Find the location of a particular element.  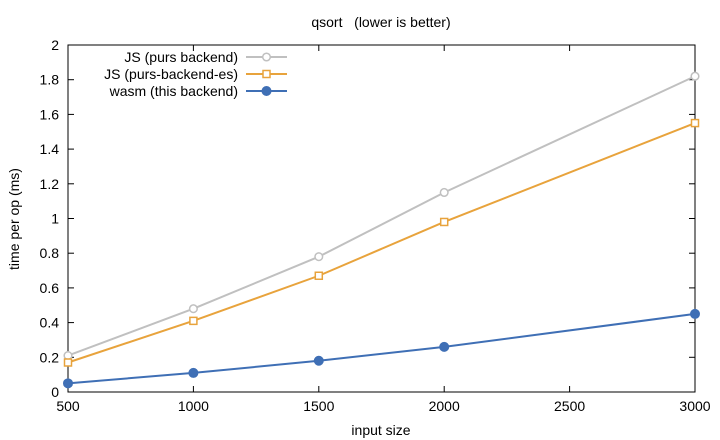

x-axis-title: input size is located at coordinates (380, 430).